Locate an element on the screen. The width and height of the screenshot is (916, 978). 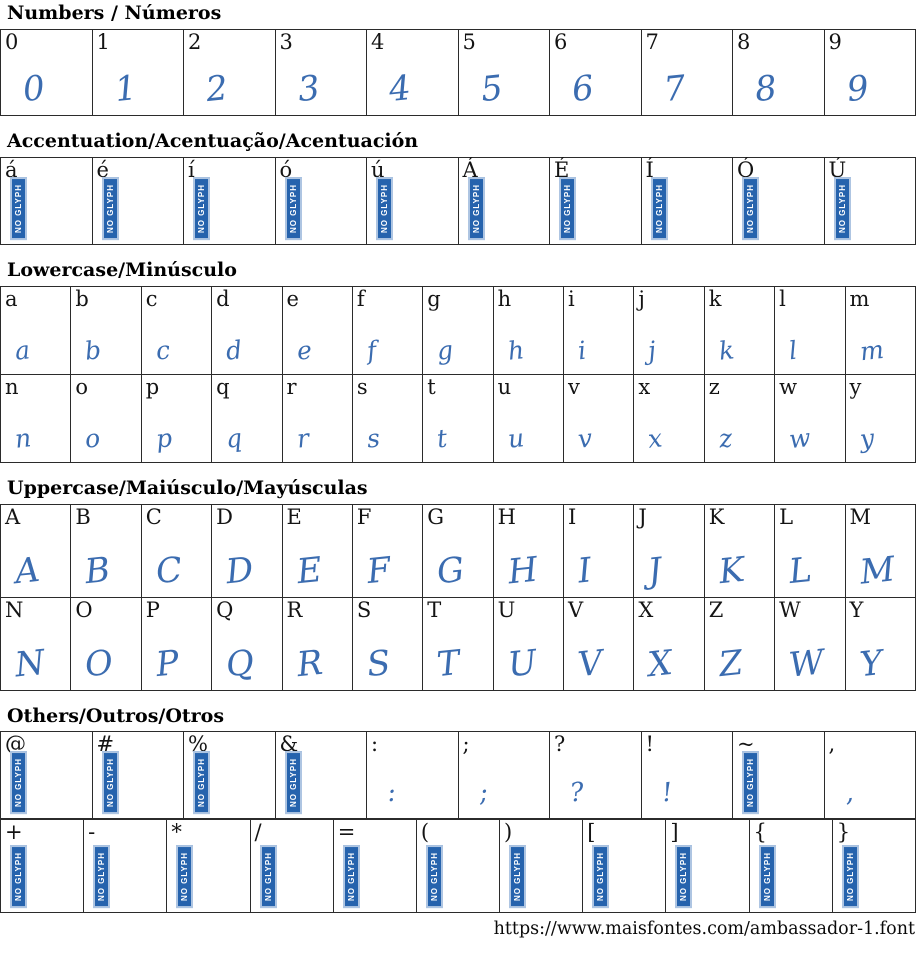
handwritten-glyph-sample: s is located at coordinates (373, 438).